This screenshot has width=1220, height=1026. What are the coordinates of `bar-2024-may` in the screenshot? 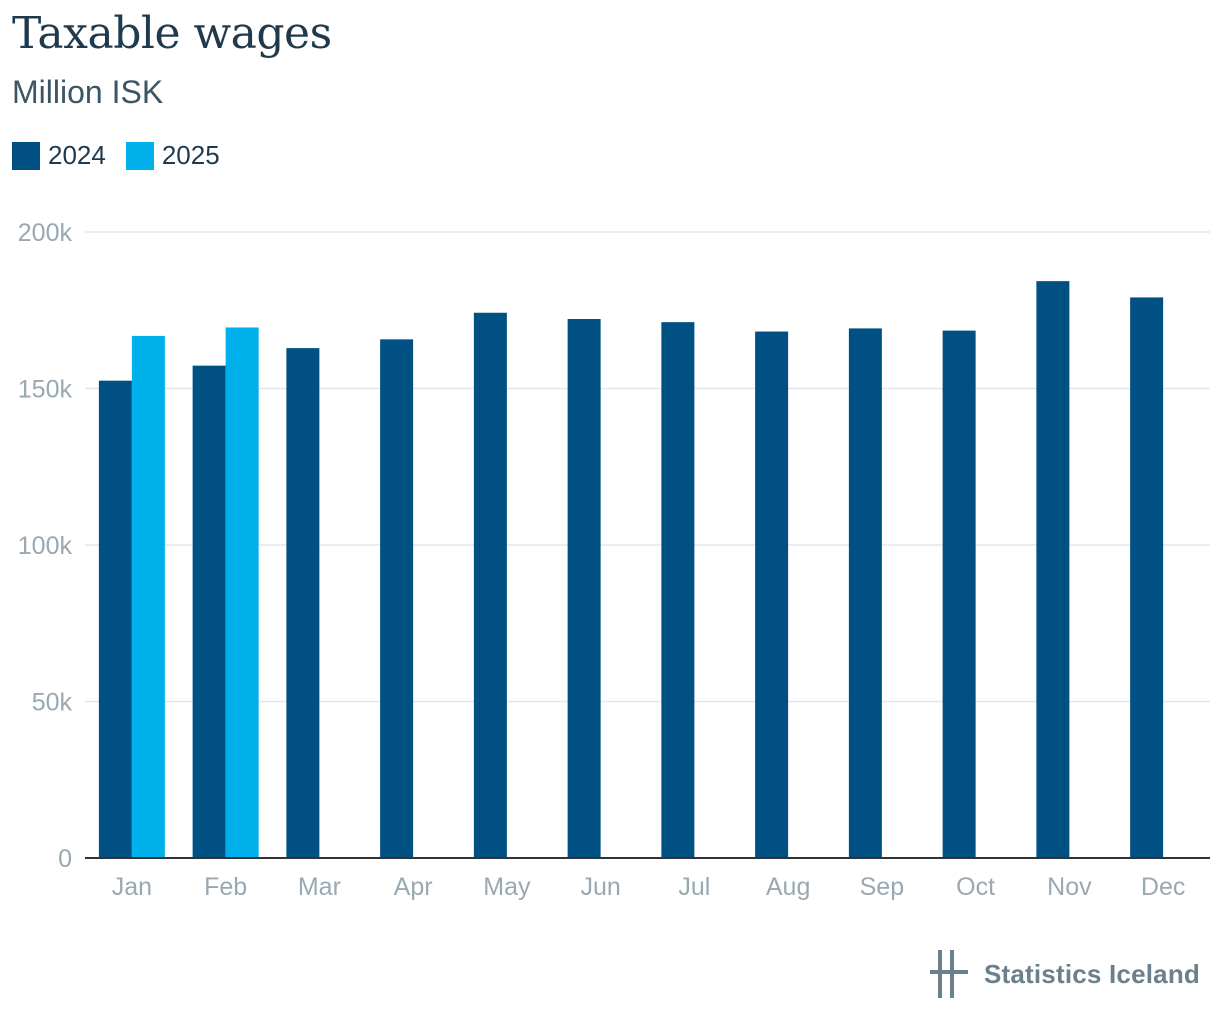 It's located at (490, 585).